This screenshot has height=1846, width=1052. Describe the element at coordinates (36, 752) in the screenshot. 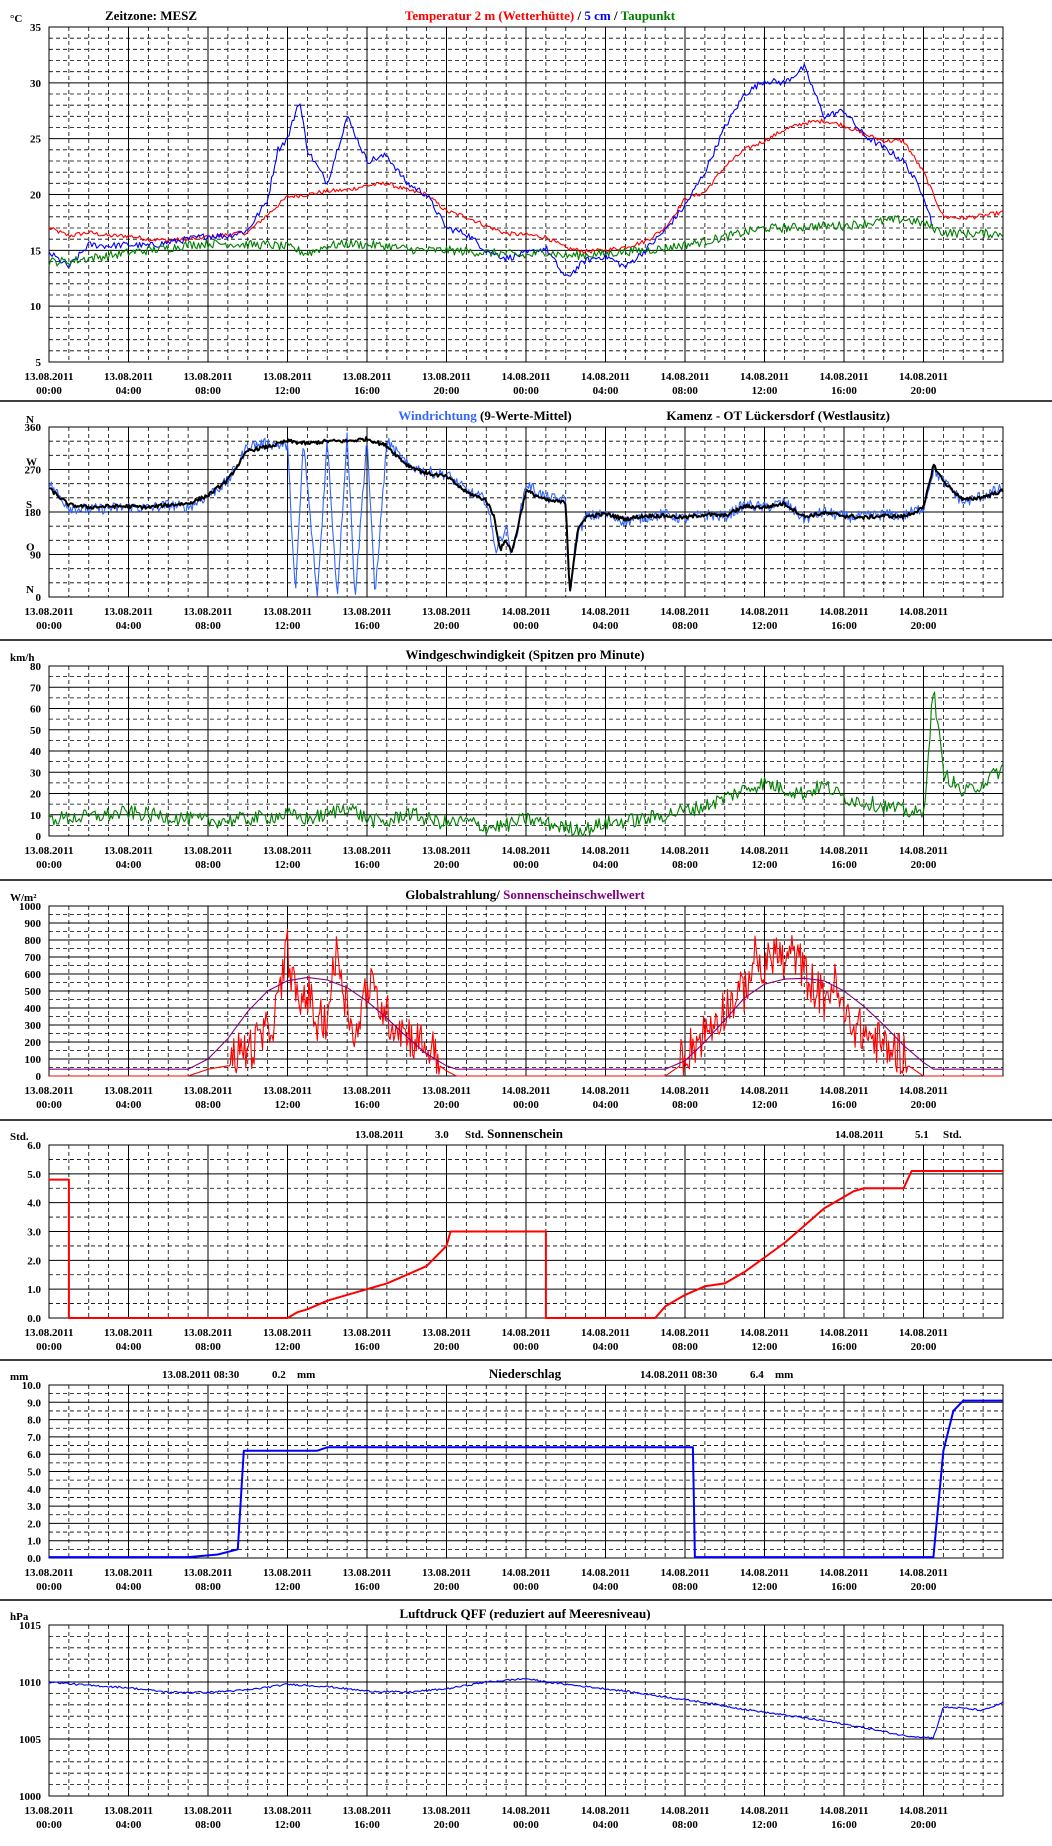

I see `y-tick-label: 40` at that location.